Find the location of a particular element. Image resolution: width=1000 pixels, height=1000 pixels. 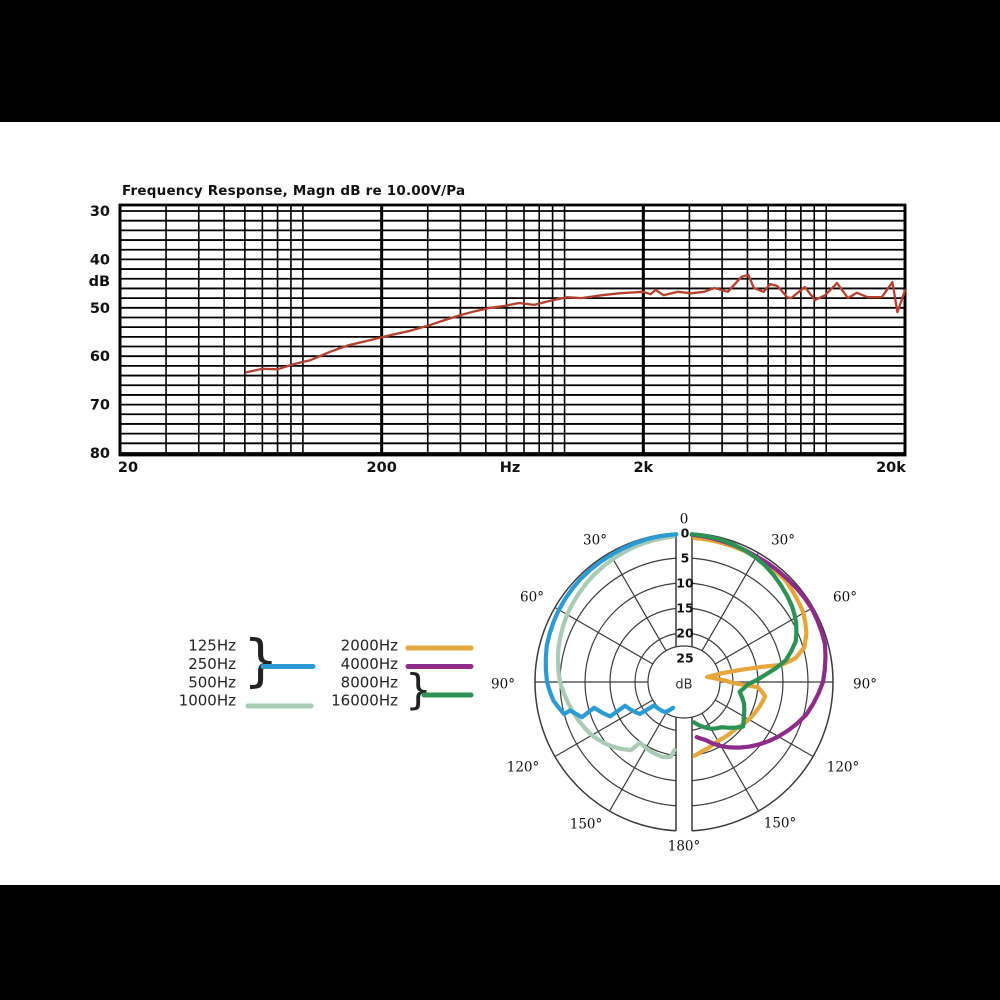

polar-scale-label: 15 is located at coordinates (684, 608).